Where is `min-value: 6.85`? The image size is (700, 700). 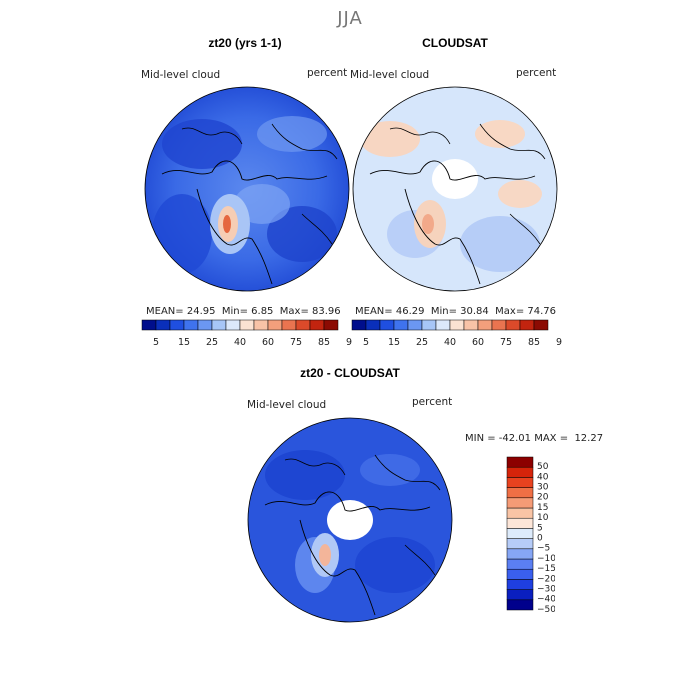 min-value: 6.85 is located at coordinates (262, 311).